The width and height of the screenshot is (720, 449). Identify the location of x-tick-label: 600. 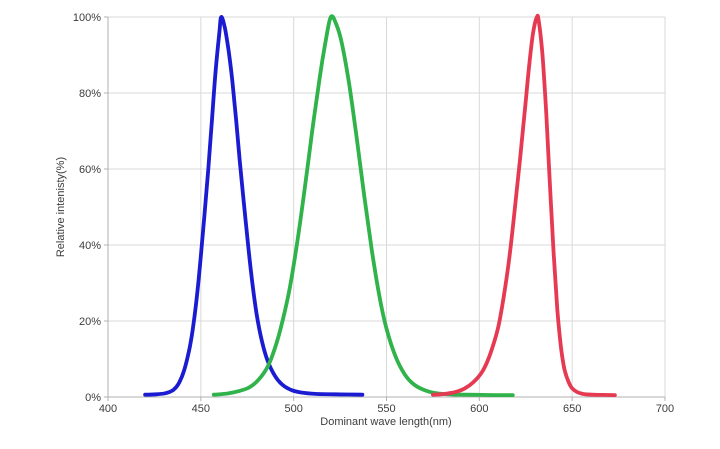
(479, 409).